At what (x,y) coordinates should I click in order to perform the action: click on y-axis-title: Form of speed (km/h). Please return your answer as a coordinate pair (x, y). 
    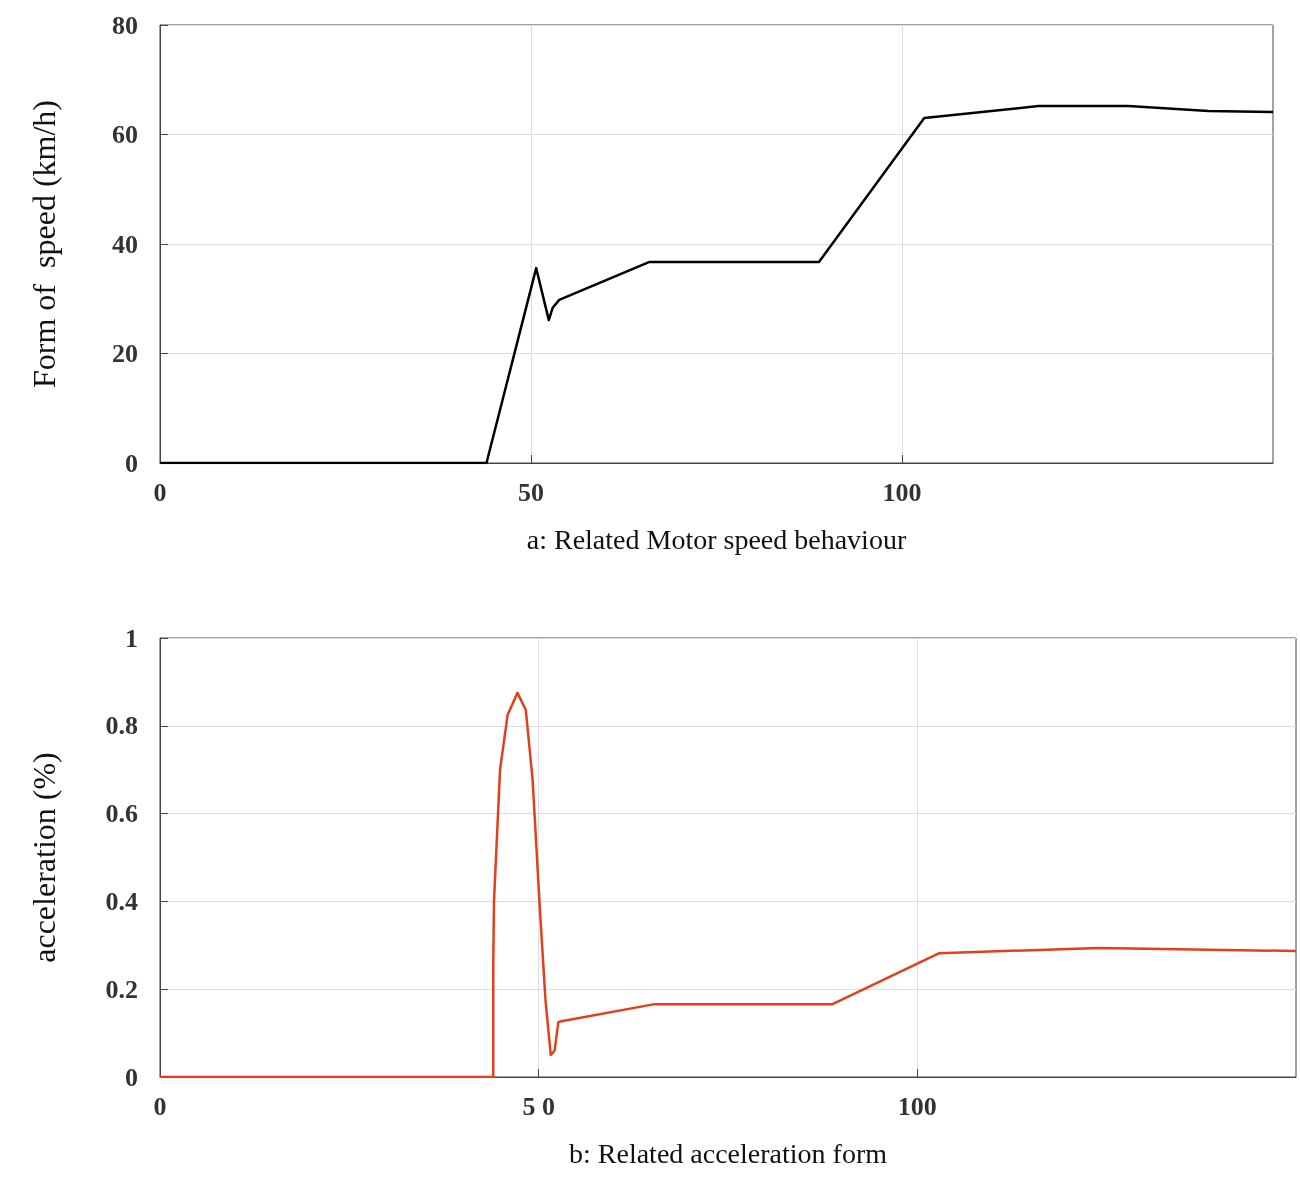
    Looking at the image, I should click on (44, 244).